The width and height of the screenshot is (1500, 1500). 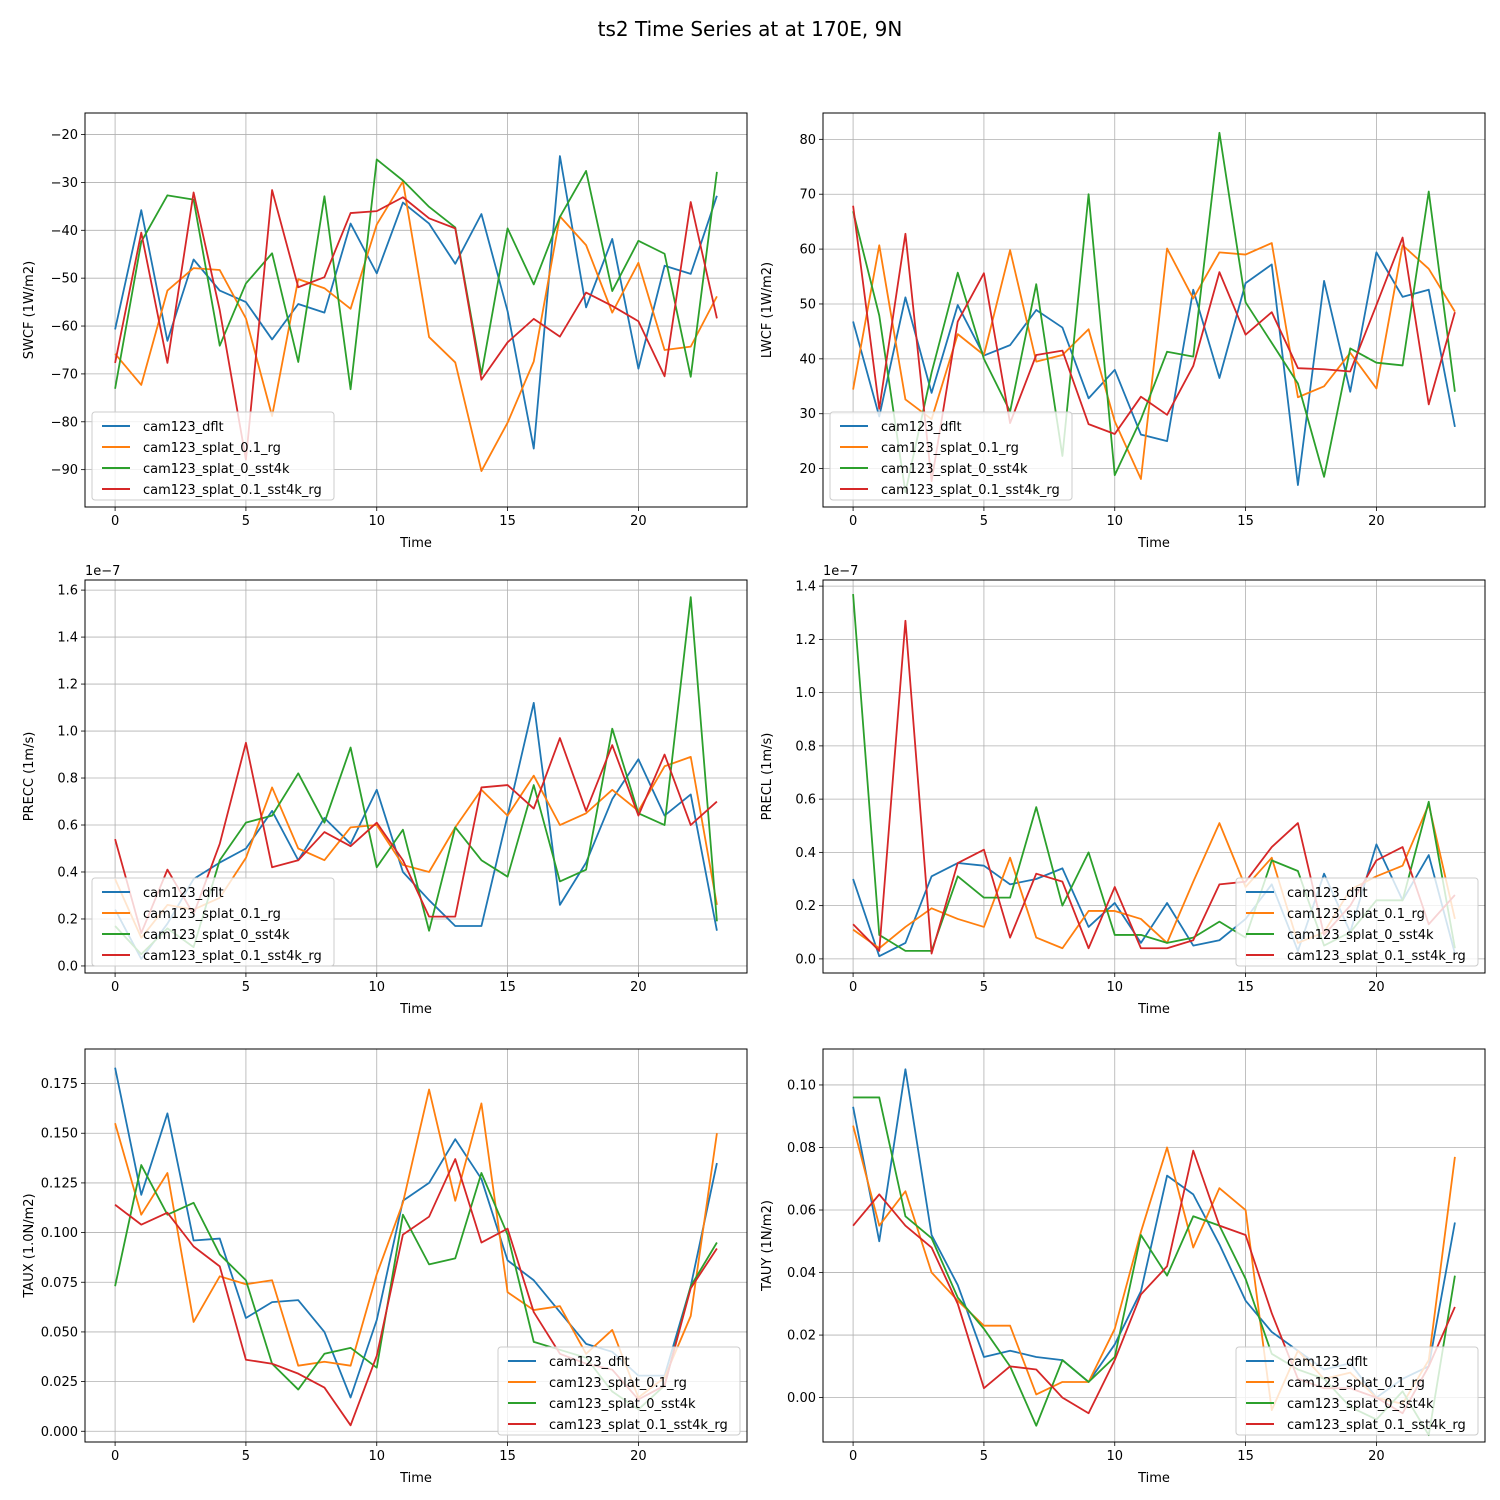 I want to click on y-tick-label: −20, so click(x=64, y=135).